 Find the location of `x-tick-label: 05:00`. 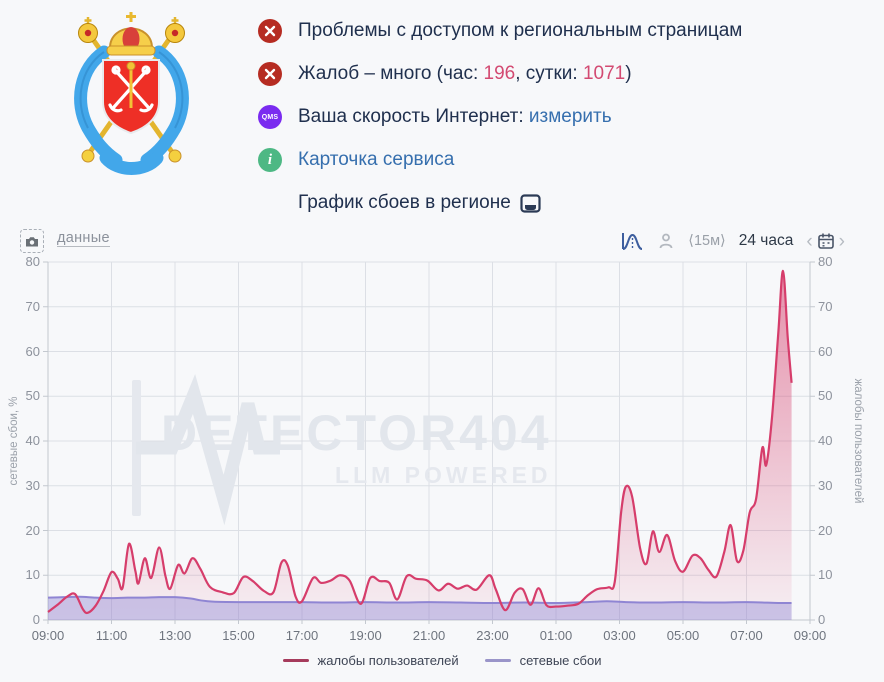

x-tick-label: 05:00 is located at coordinates (683, 635).